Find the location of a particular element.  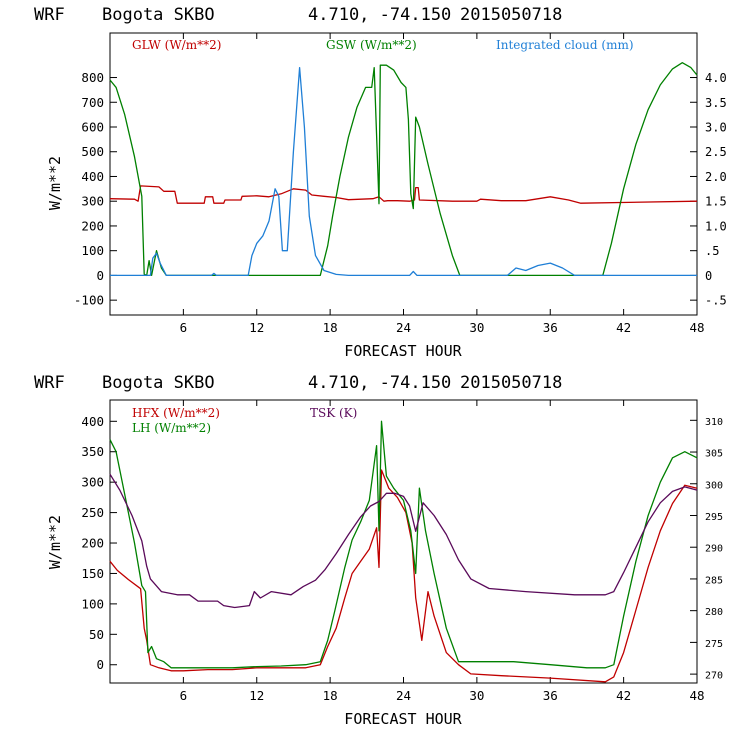

panel2-title-coords: 4.710, -74.150 is located at coordinates (379, 383).